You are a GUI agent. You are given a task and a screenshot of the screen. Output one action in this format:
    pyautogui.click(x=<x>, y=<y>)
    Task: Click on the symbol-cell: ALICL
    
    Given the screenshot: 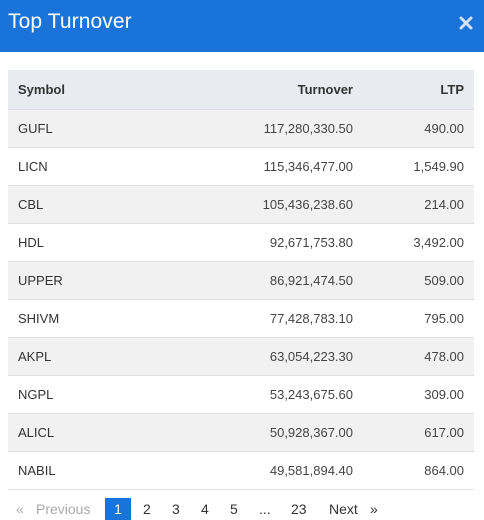 What is the action you would take?
    pyautogui.click(x=93, y=432)
    